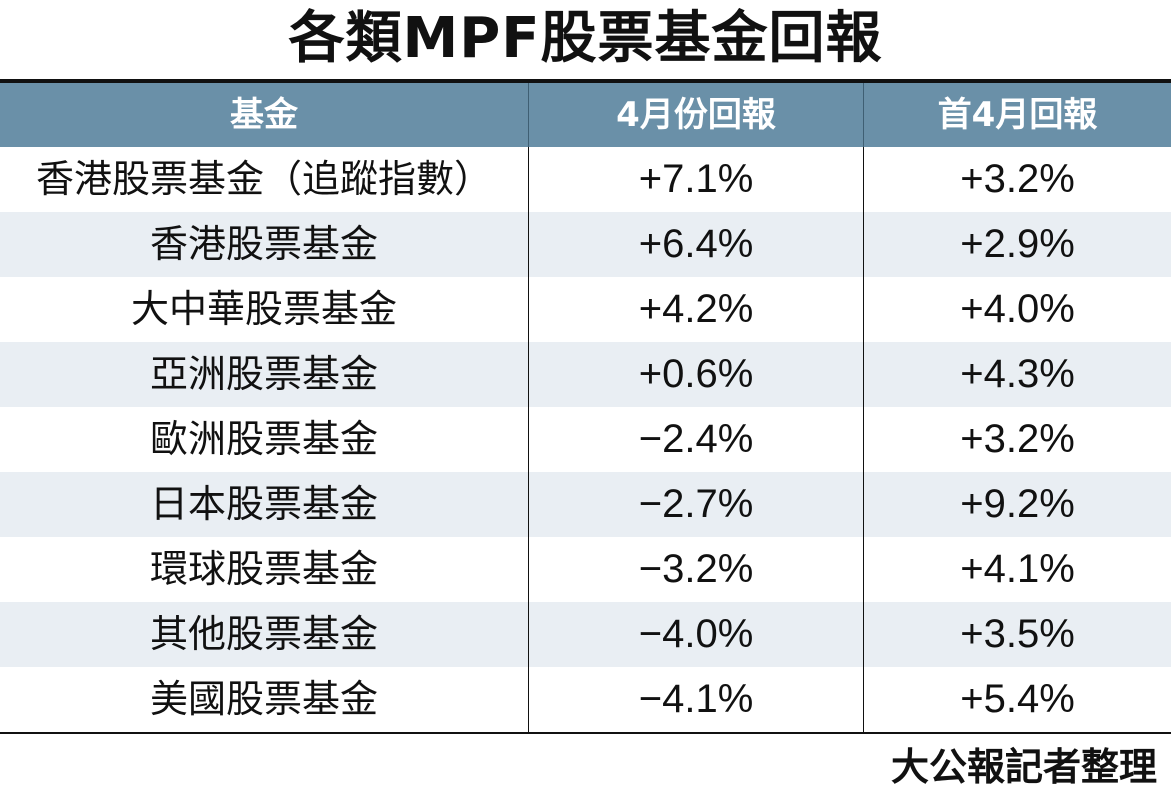 This screenshot has width=1171, height=800. I want to click on table-row: 歐洲股票基金 −2.4% +3.2%, so click(585, 439).